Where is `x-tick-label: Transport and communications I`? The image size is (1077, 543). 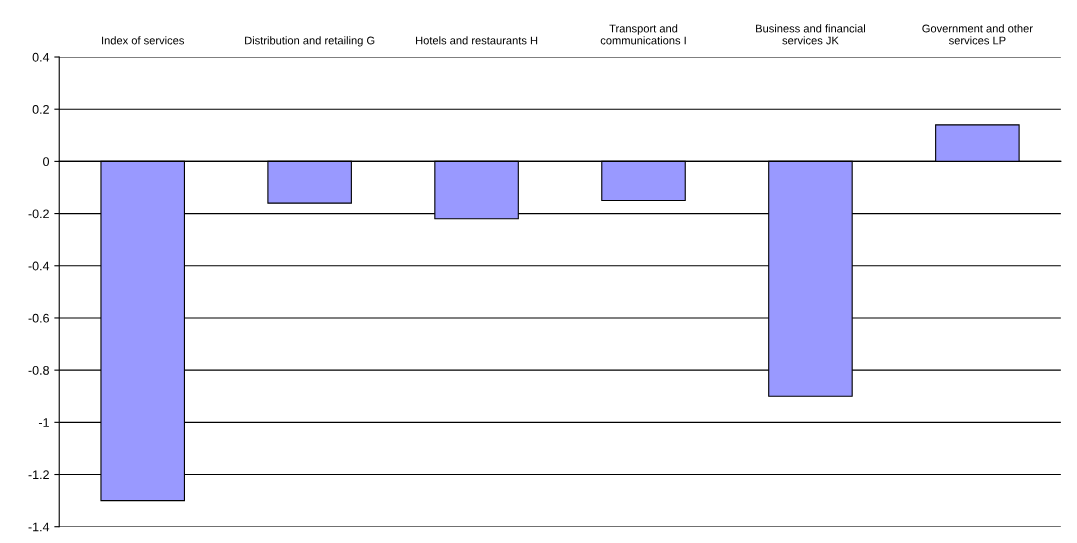 x-tick-label: Transport and communications I is located at coordinates (643, 34).